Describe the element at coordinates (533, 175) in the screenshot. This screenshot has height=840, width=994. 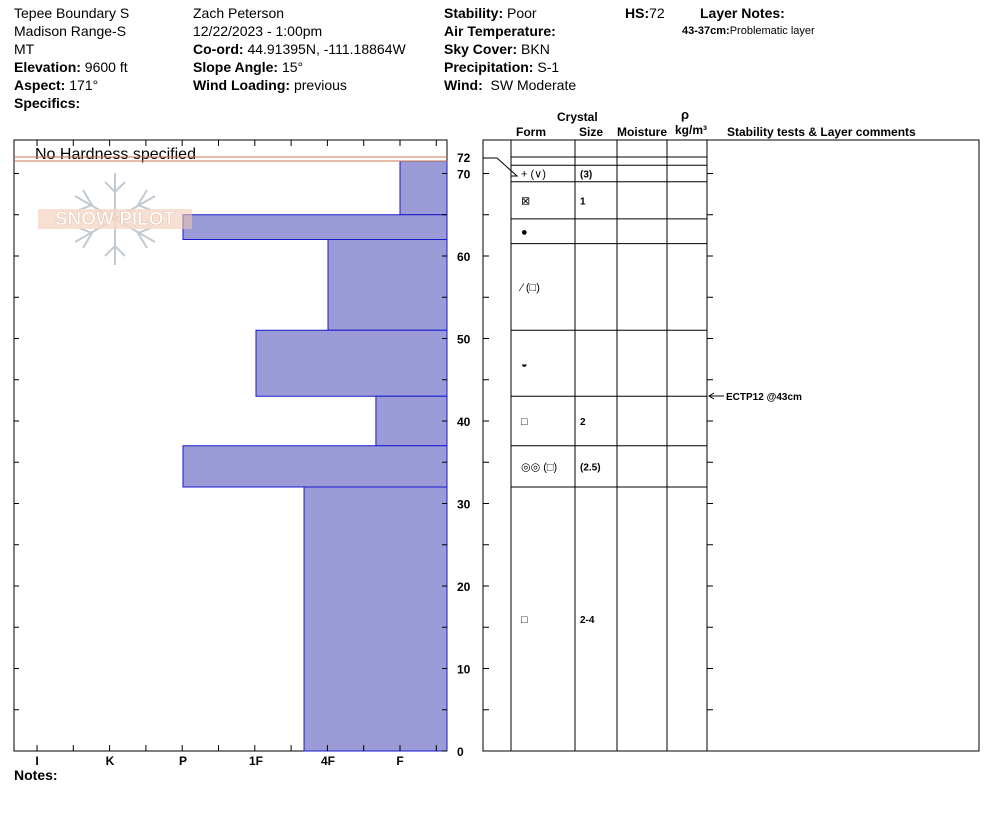
I see `grain-form-1: + (∨)` at that location.